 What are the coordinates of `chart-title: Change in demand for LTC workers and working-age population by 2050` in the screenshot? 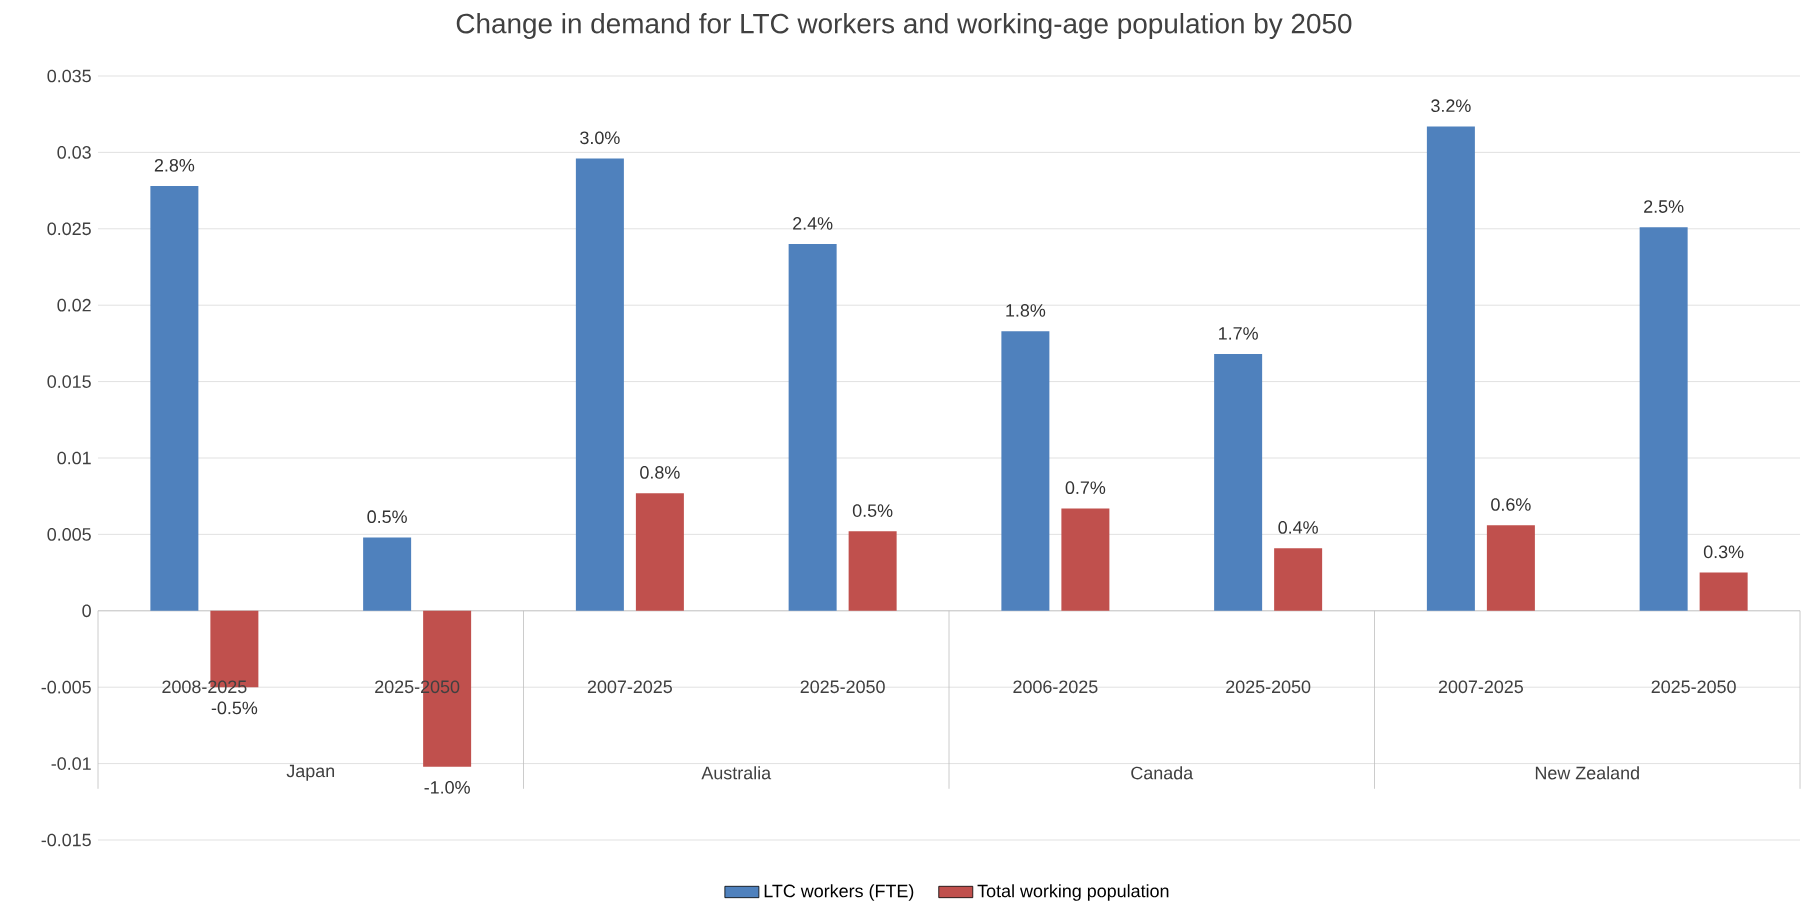 It's located at (904, 25).